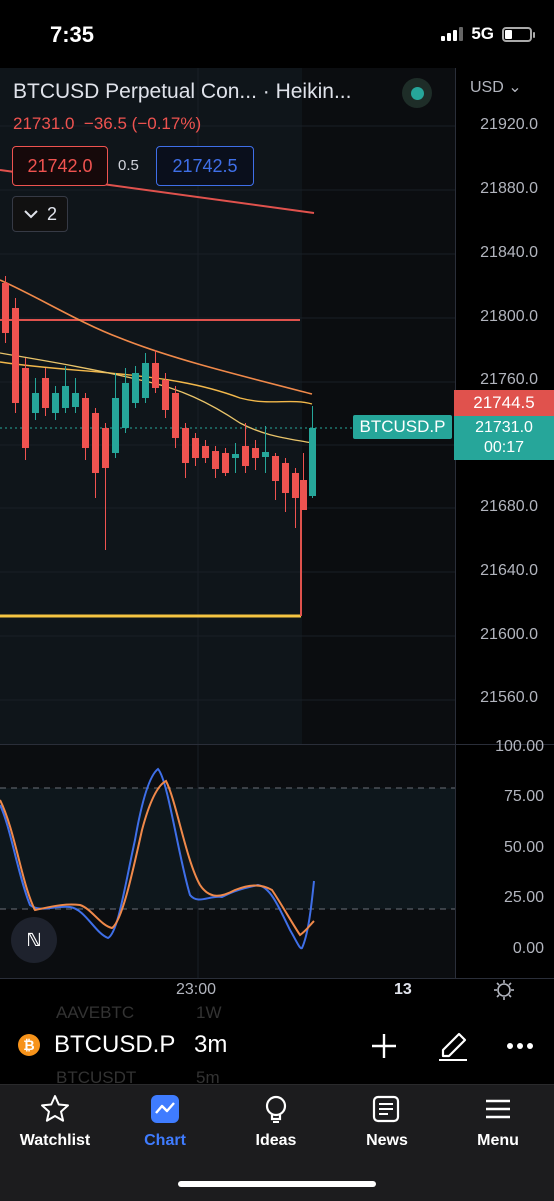 This screenshot has height=1201, width=554. What do you see at coordinates (276, 1109) in the screenshot?
I see `lightbulb-icon` at bounding box center [276, 1109].